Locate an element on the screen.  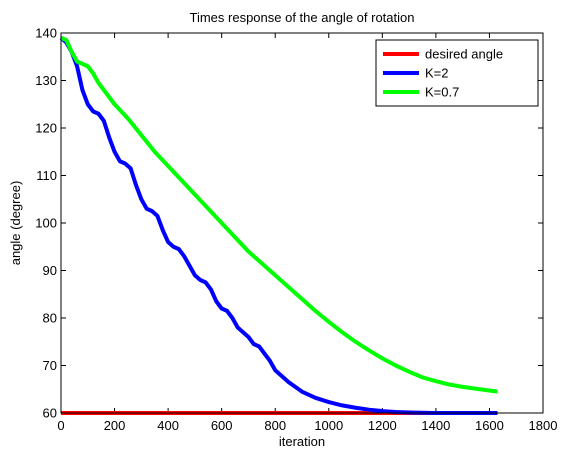
x-tick-label: 1200 is located at coordinates (382, 425).